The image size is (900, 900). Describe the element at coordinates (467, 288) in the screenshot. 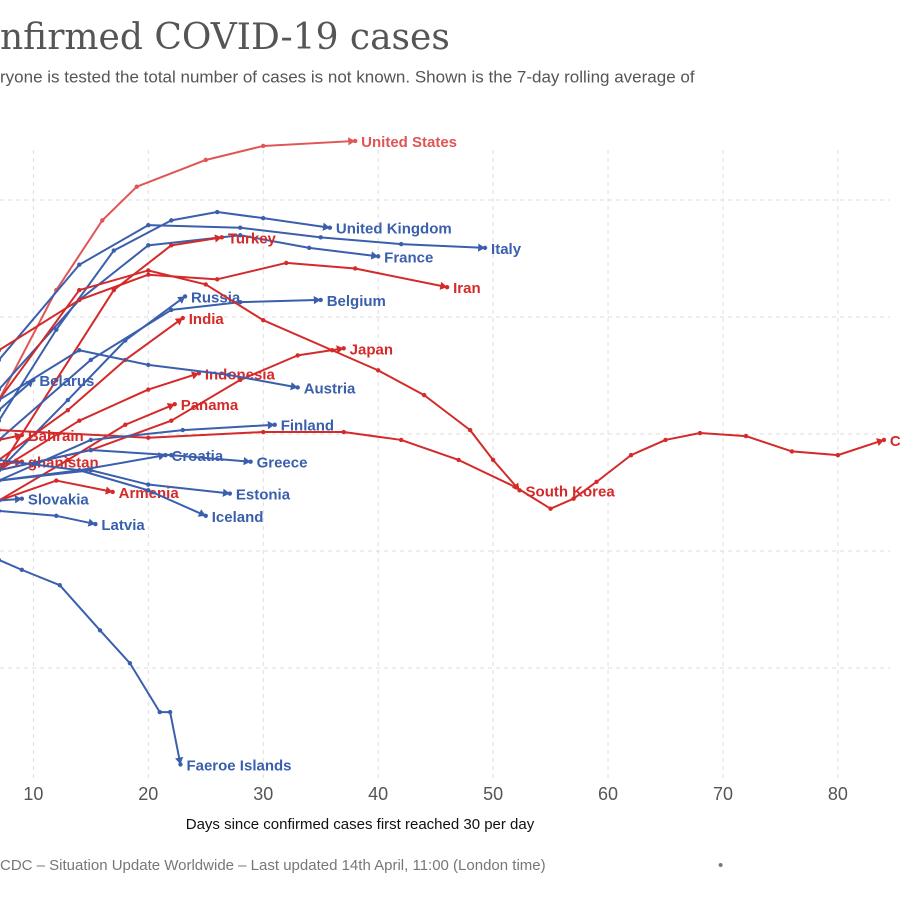

I see `series-label: Iran` at that location.